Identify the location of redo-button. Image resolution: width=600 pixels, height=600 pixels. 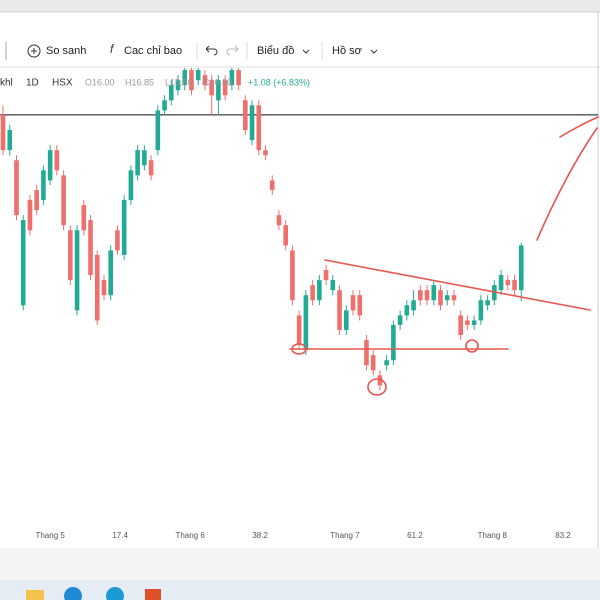
(232, 50).